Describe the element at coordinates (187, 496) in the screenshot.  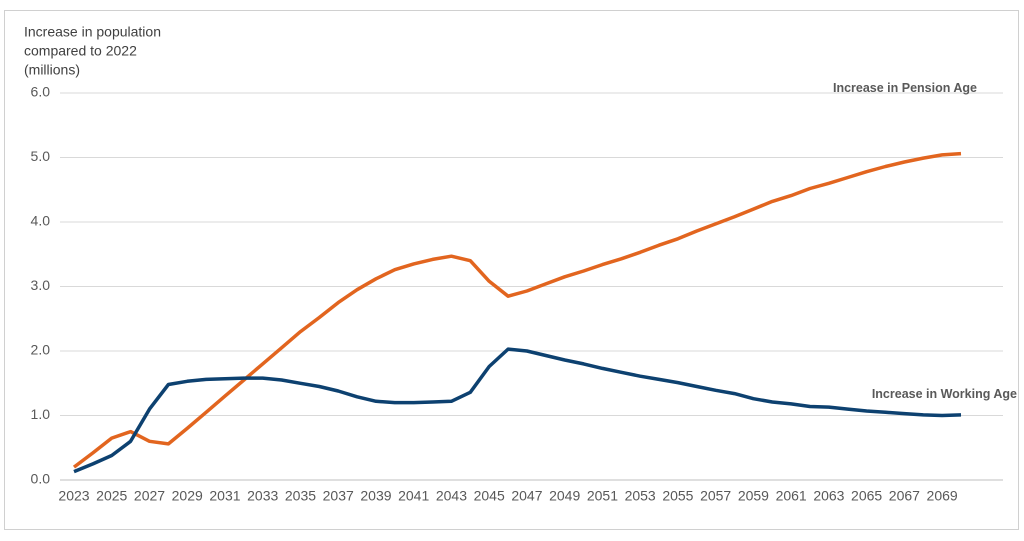
I see `x-tick-label: 2029` at that location.